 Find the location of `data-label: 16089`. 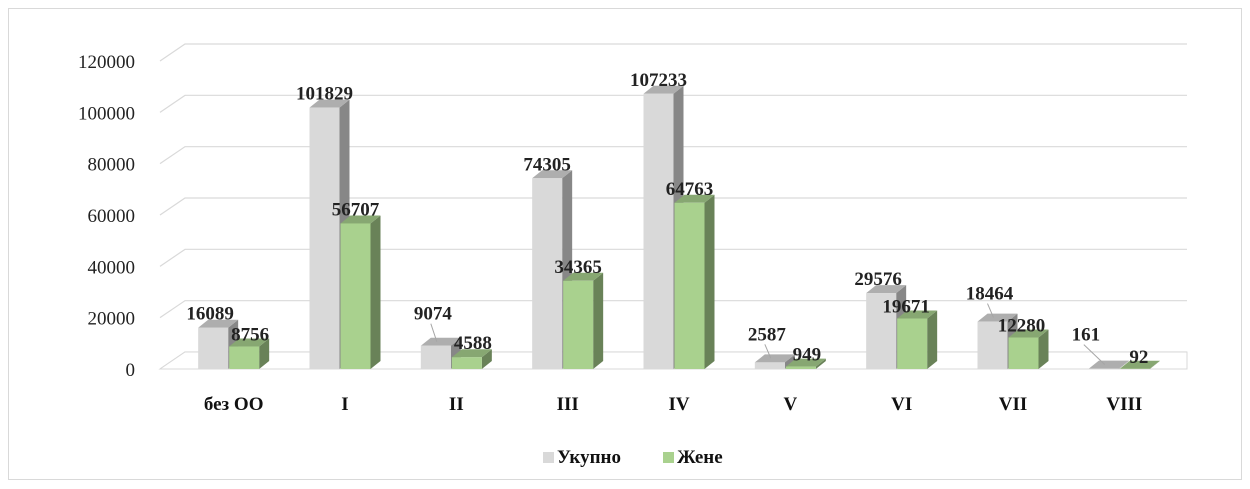

data-label: 16089 is located at coordinates (210, 314).